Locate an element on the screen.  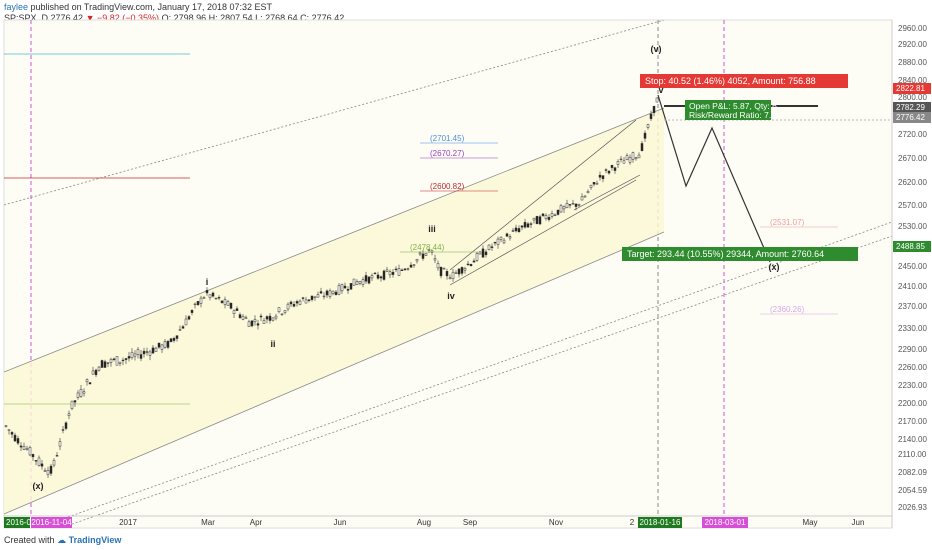
author-link: faylee is located at coordinates (16, 7).